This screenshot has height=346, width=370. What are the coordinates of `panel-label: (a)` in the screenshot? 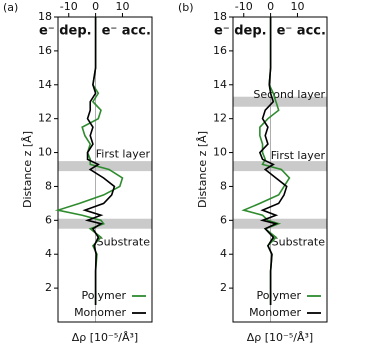 It's located at (10, 7).